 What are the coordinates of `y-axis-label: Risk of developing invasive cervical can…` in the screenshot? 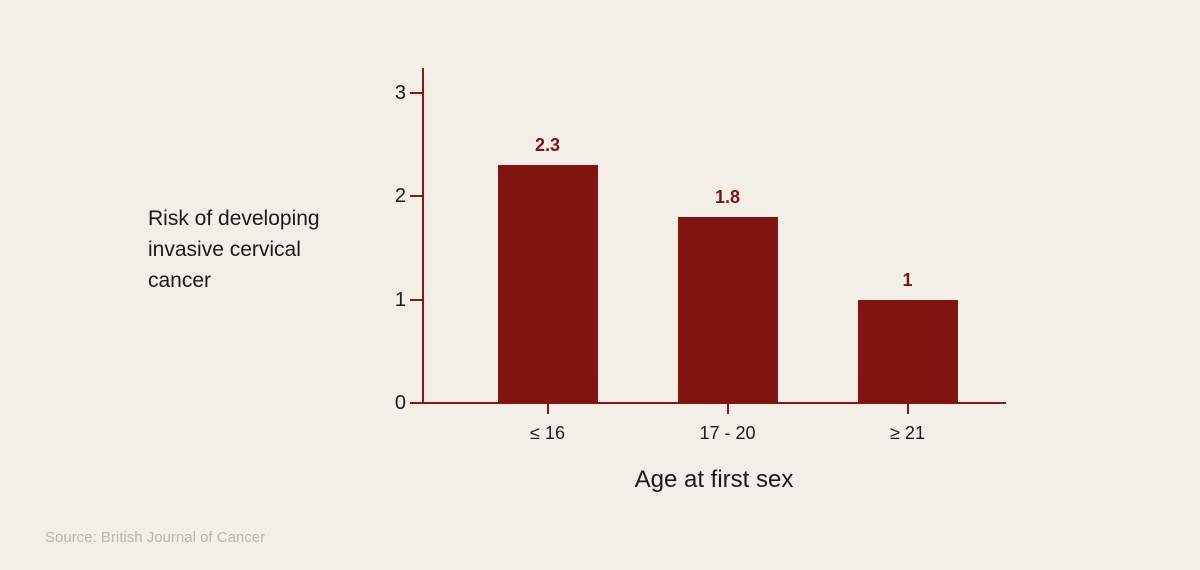 It's located at (234, 249).